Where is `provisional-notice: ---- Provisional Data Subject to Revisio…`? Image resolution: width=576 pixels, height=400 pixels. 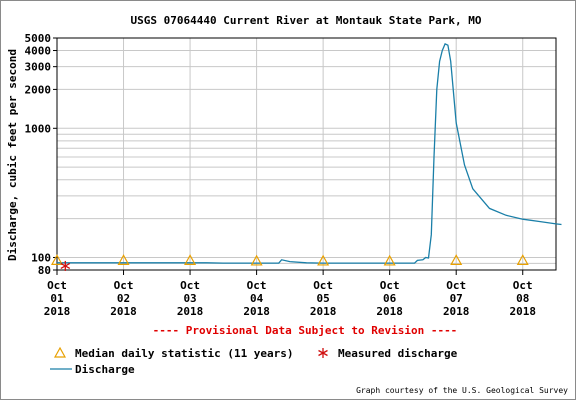 provisional-notice: ---- Provisional Data Subject to Revisio… is located at coordinates (305, 330).